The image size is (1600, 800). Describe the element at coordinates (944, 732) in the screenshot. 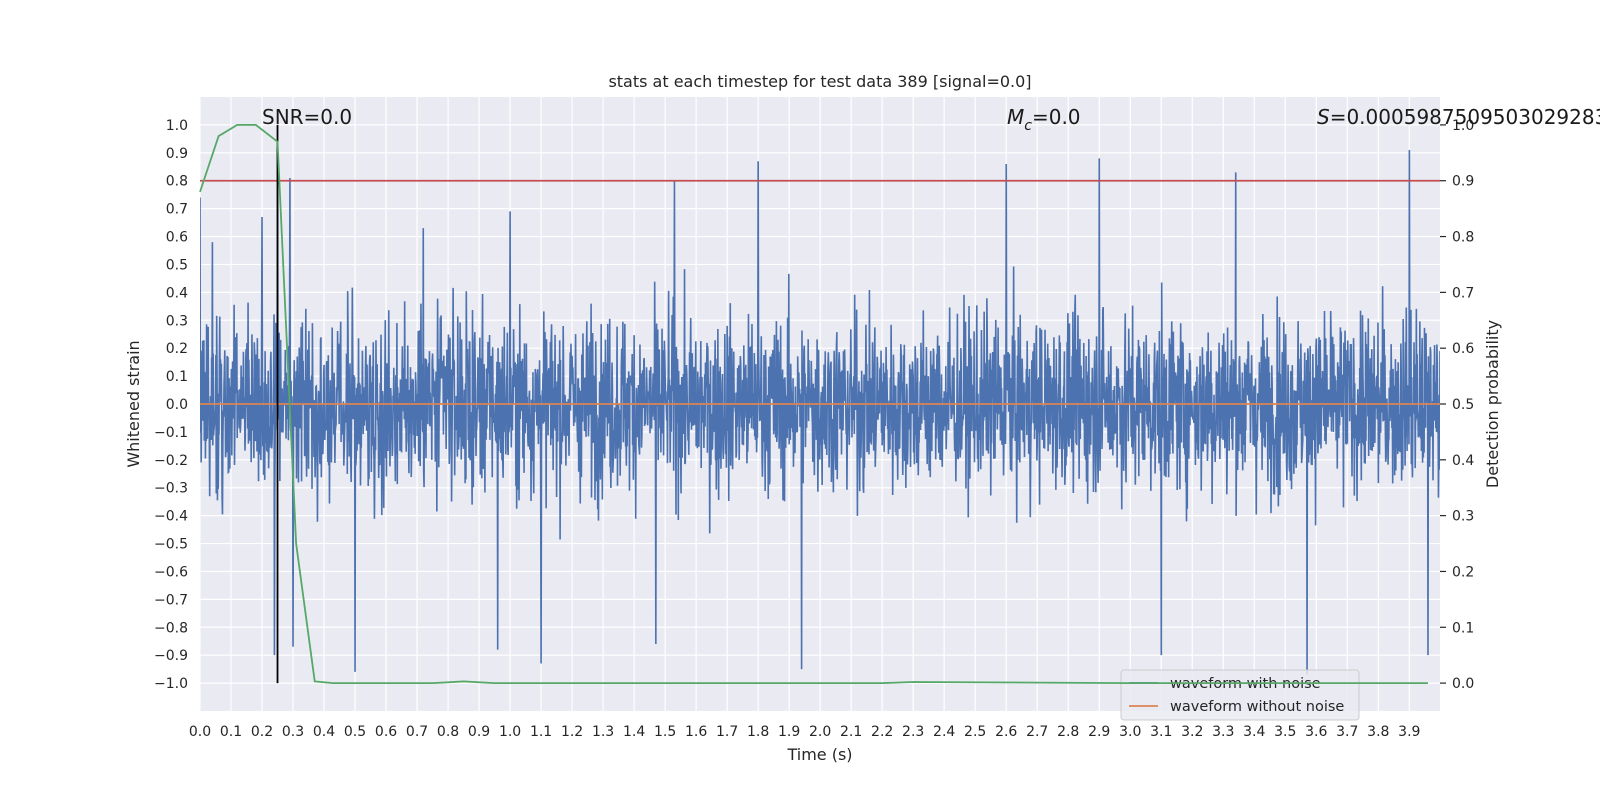

I see `x-tick-label: 2.4` at that location.